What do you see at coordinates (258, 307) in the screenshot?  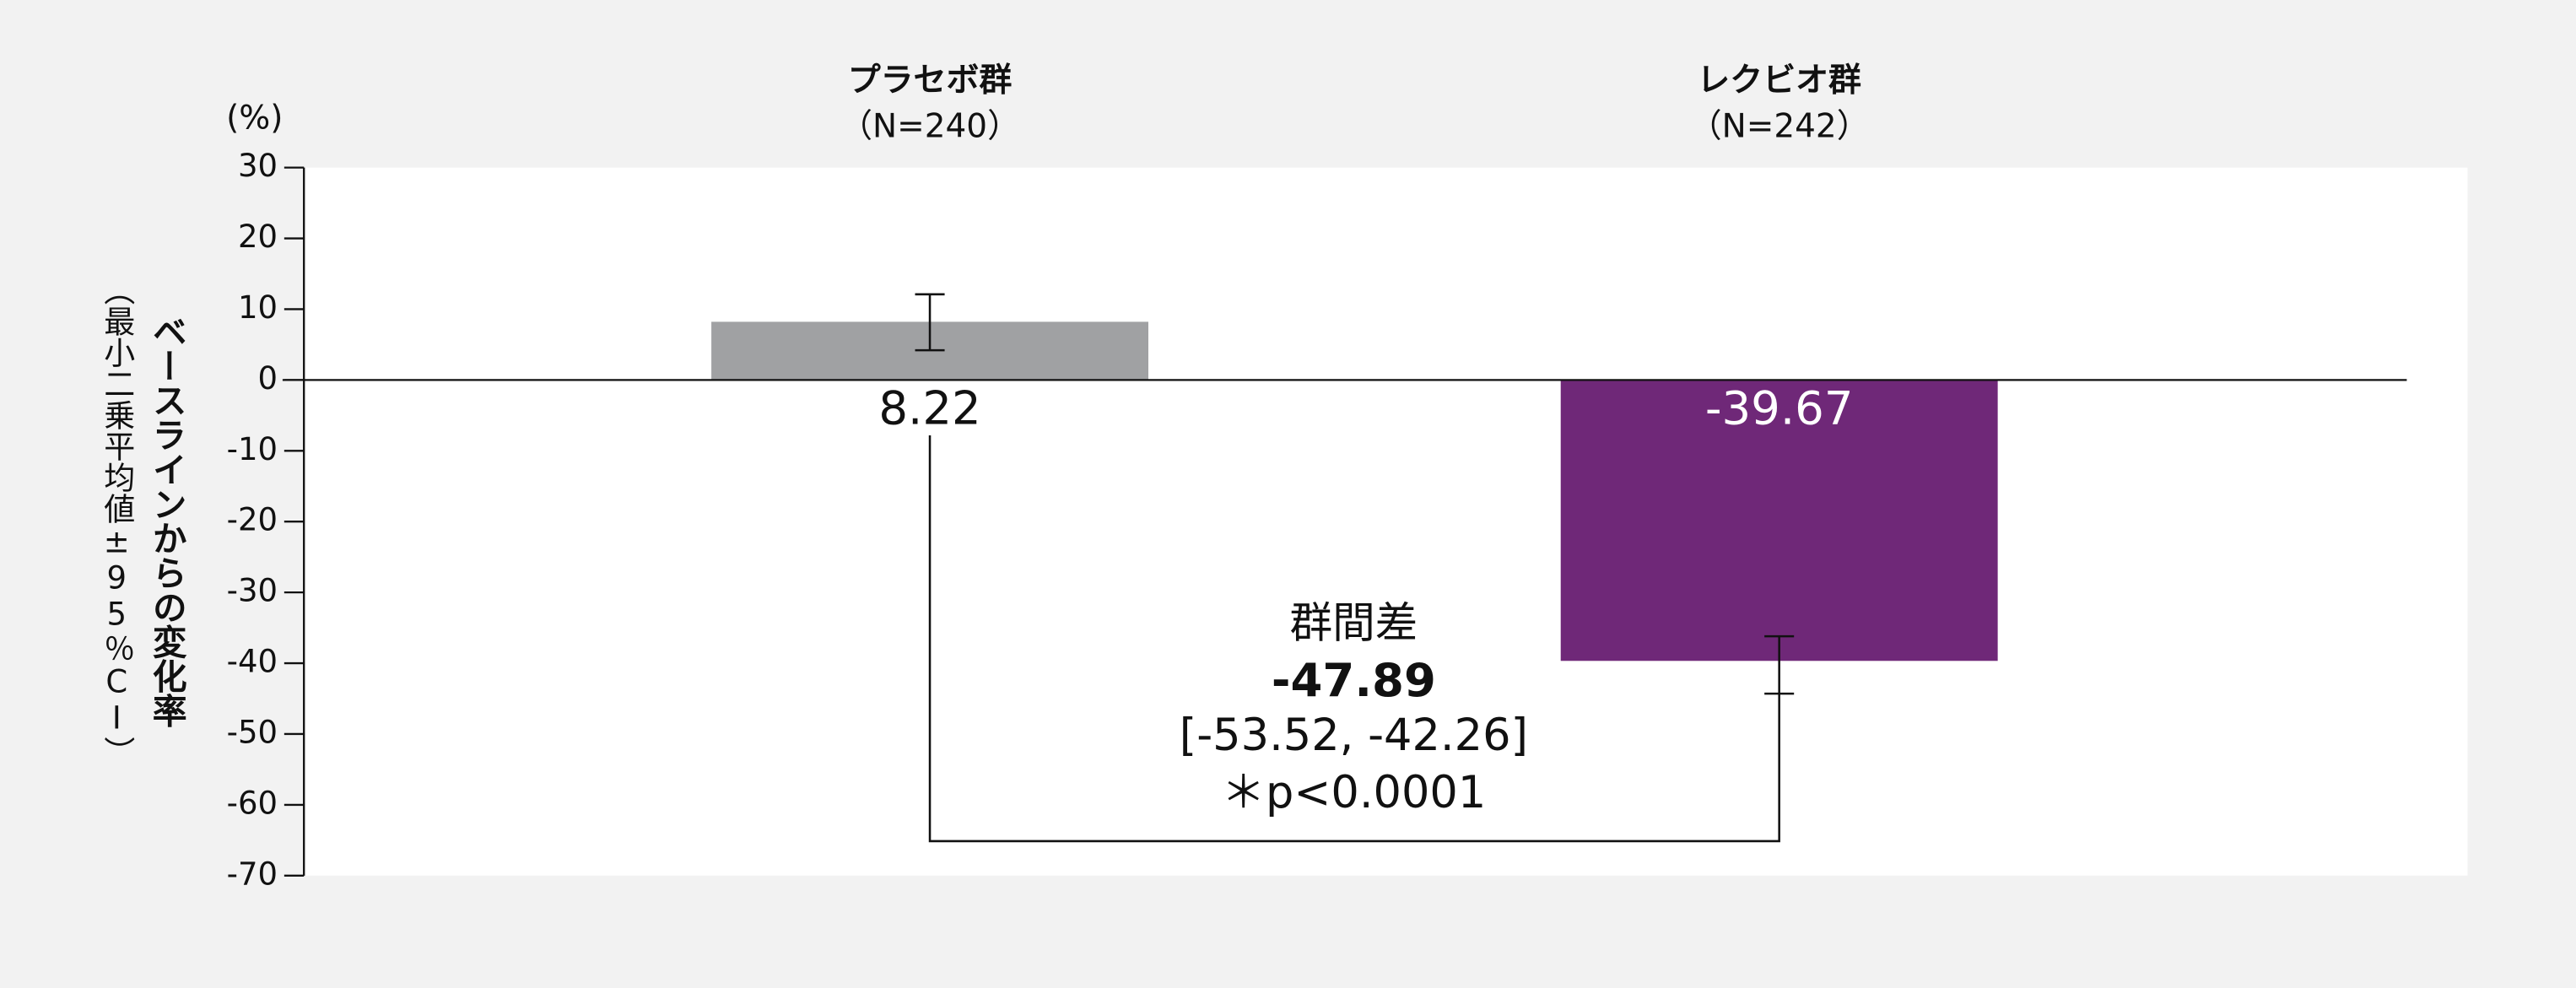 I see `y-tick-label: 10` at bounding box center [258, 307].